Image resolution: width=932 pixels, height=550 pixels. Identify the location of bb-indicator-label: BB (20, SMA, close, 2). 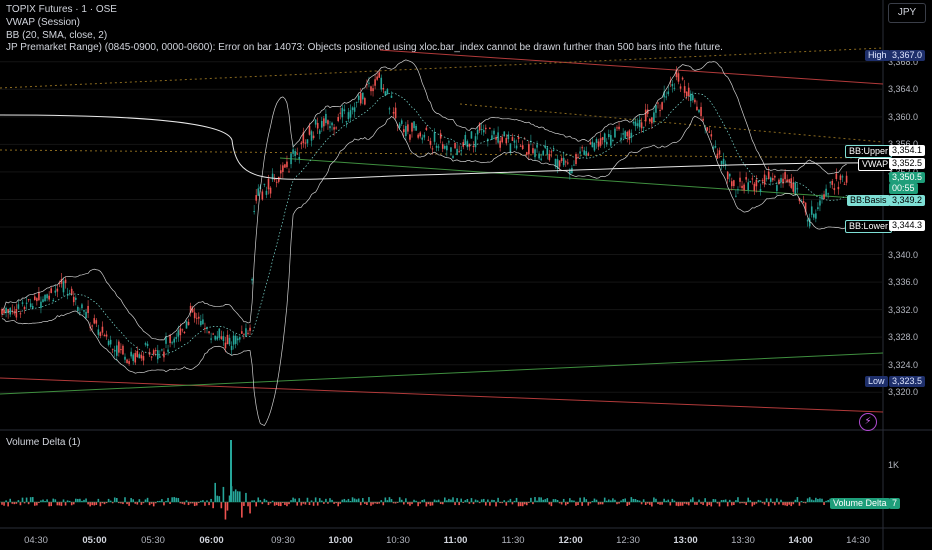
(57, 35).